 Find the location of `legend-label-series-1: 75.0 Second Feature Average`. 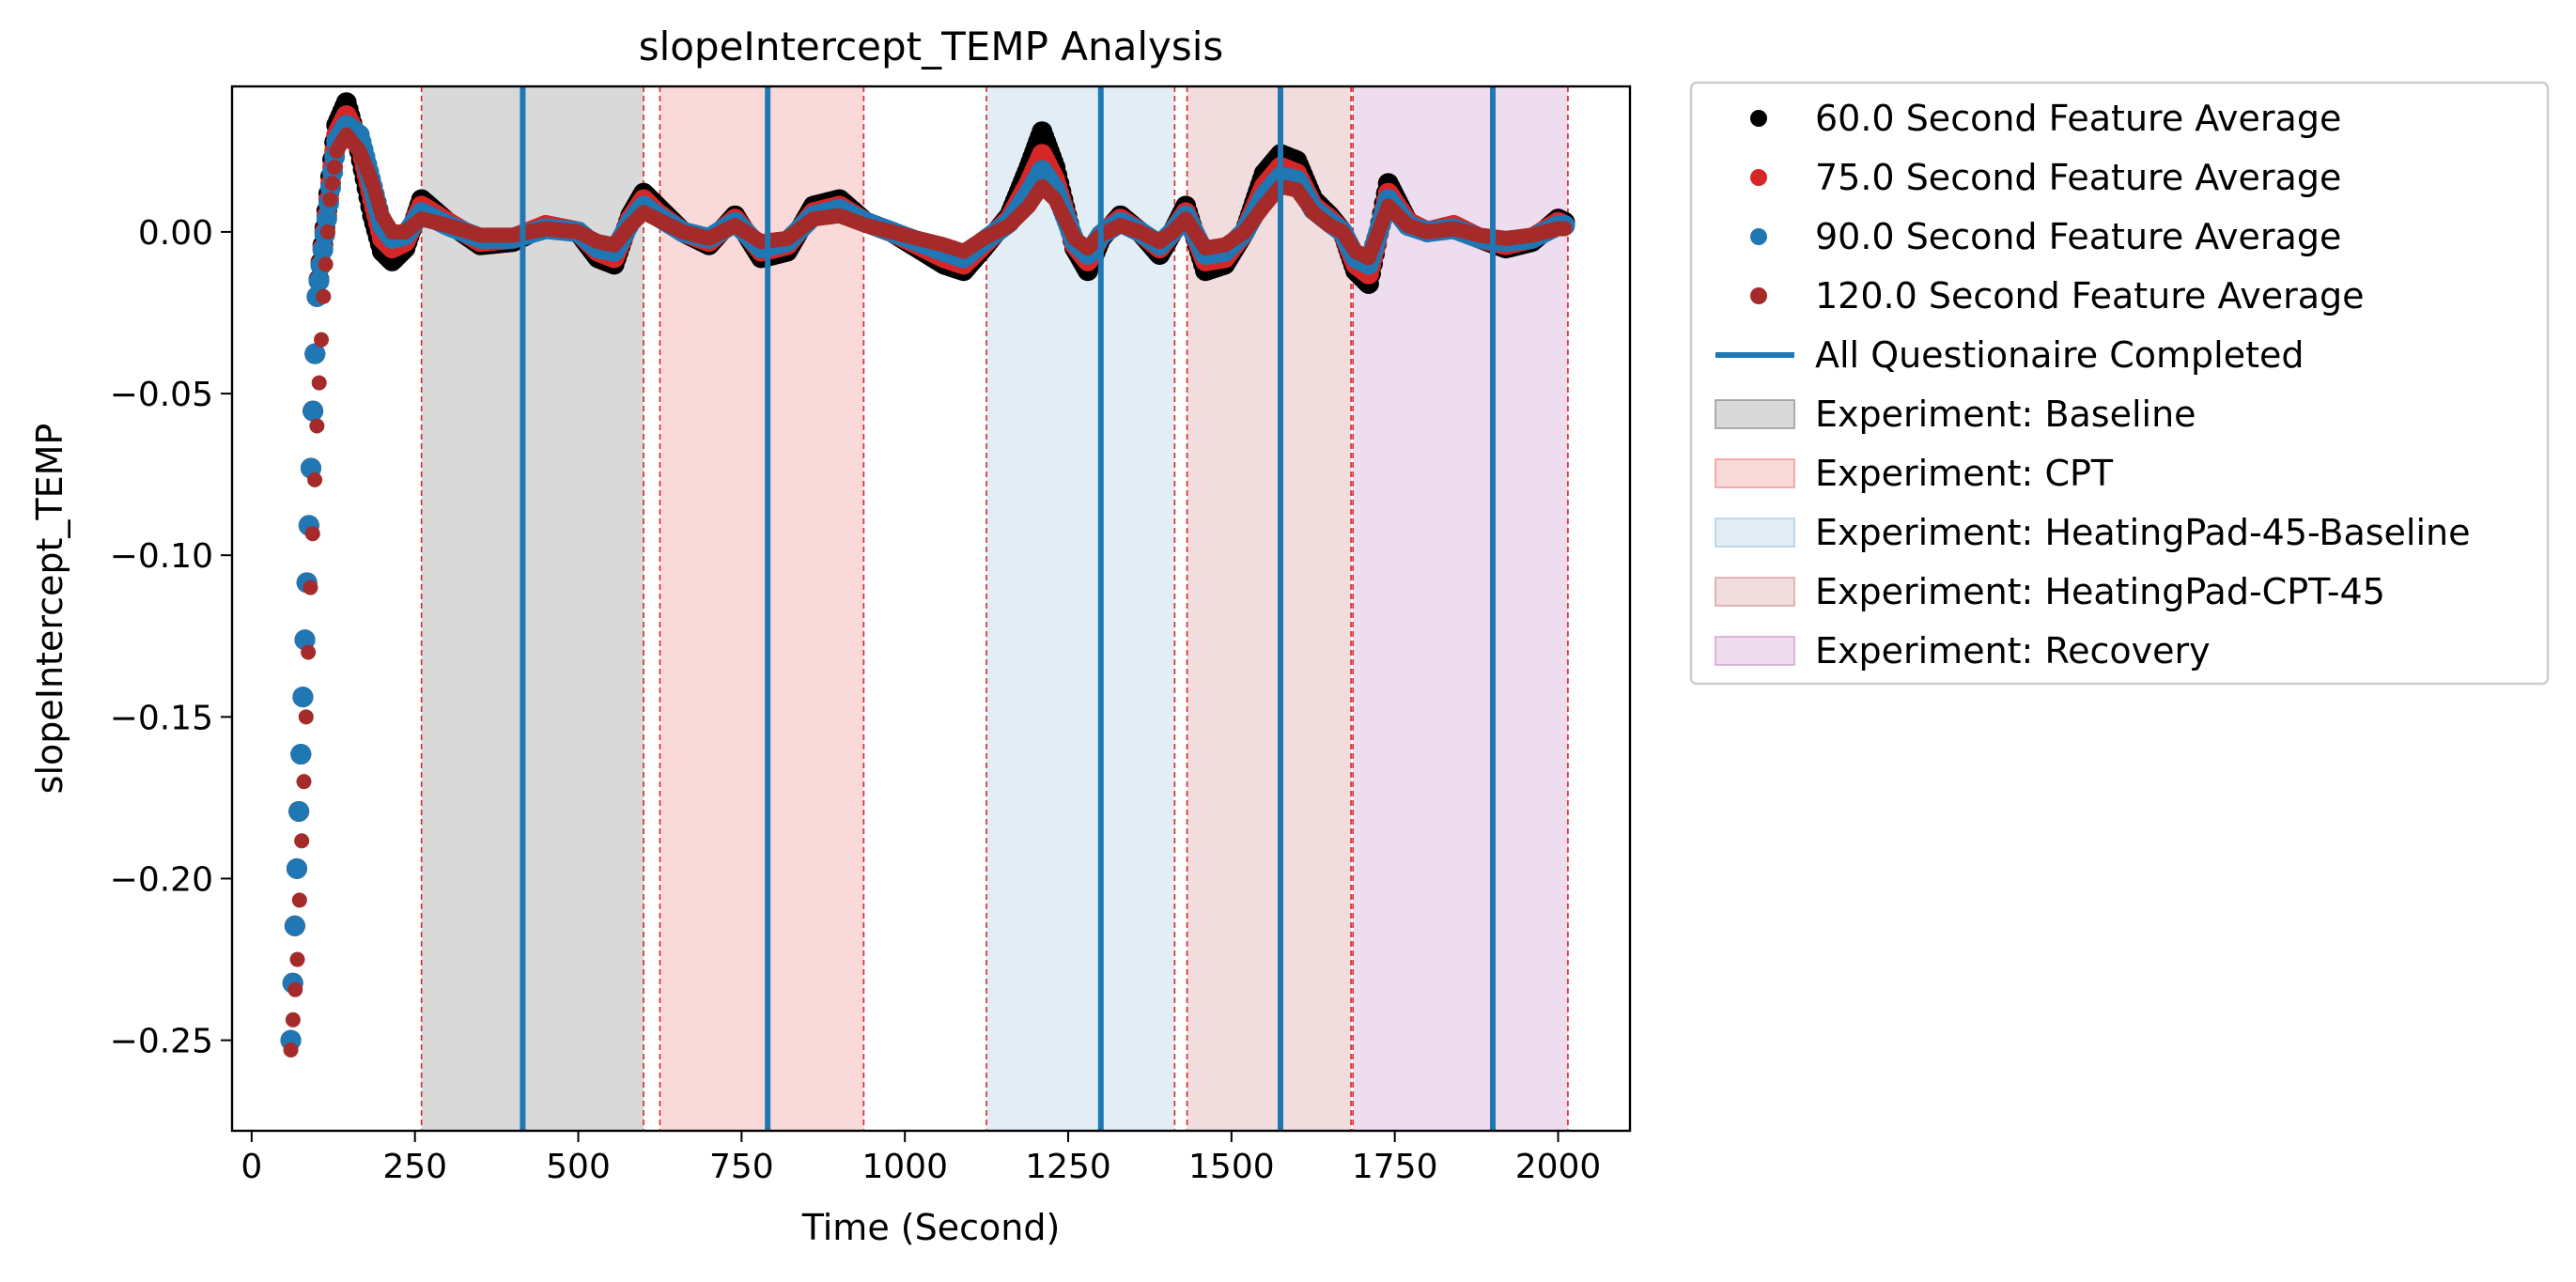

legend-label-series-1: 75.0 Second Feature Average is located at coordinates (2078, 177).